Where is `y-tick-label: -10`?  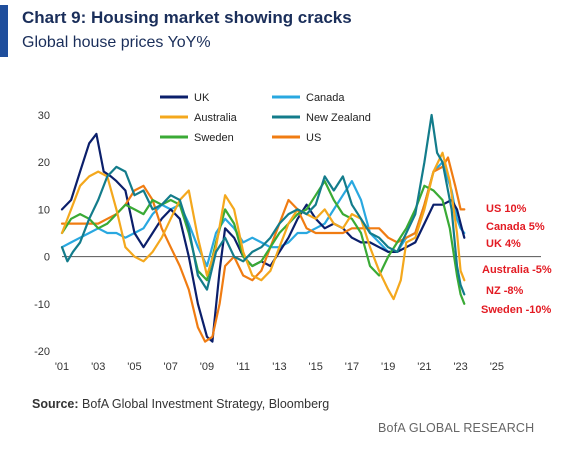 y-tick-label: -10 is located at coordinates (42, 305).